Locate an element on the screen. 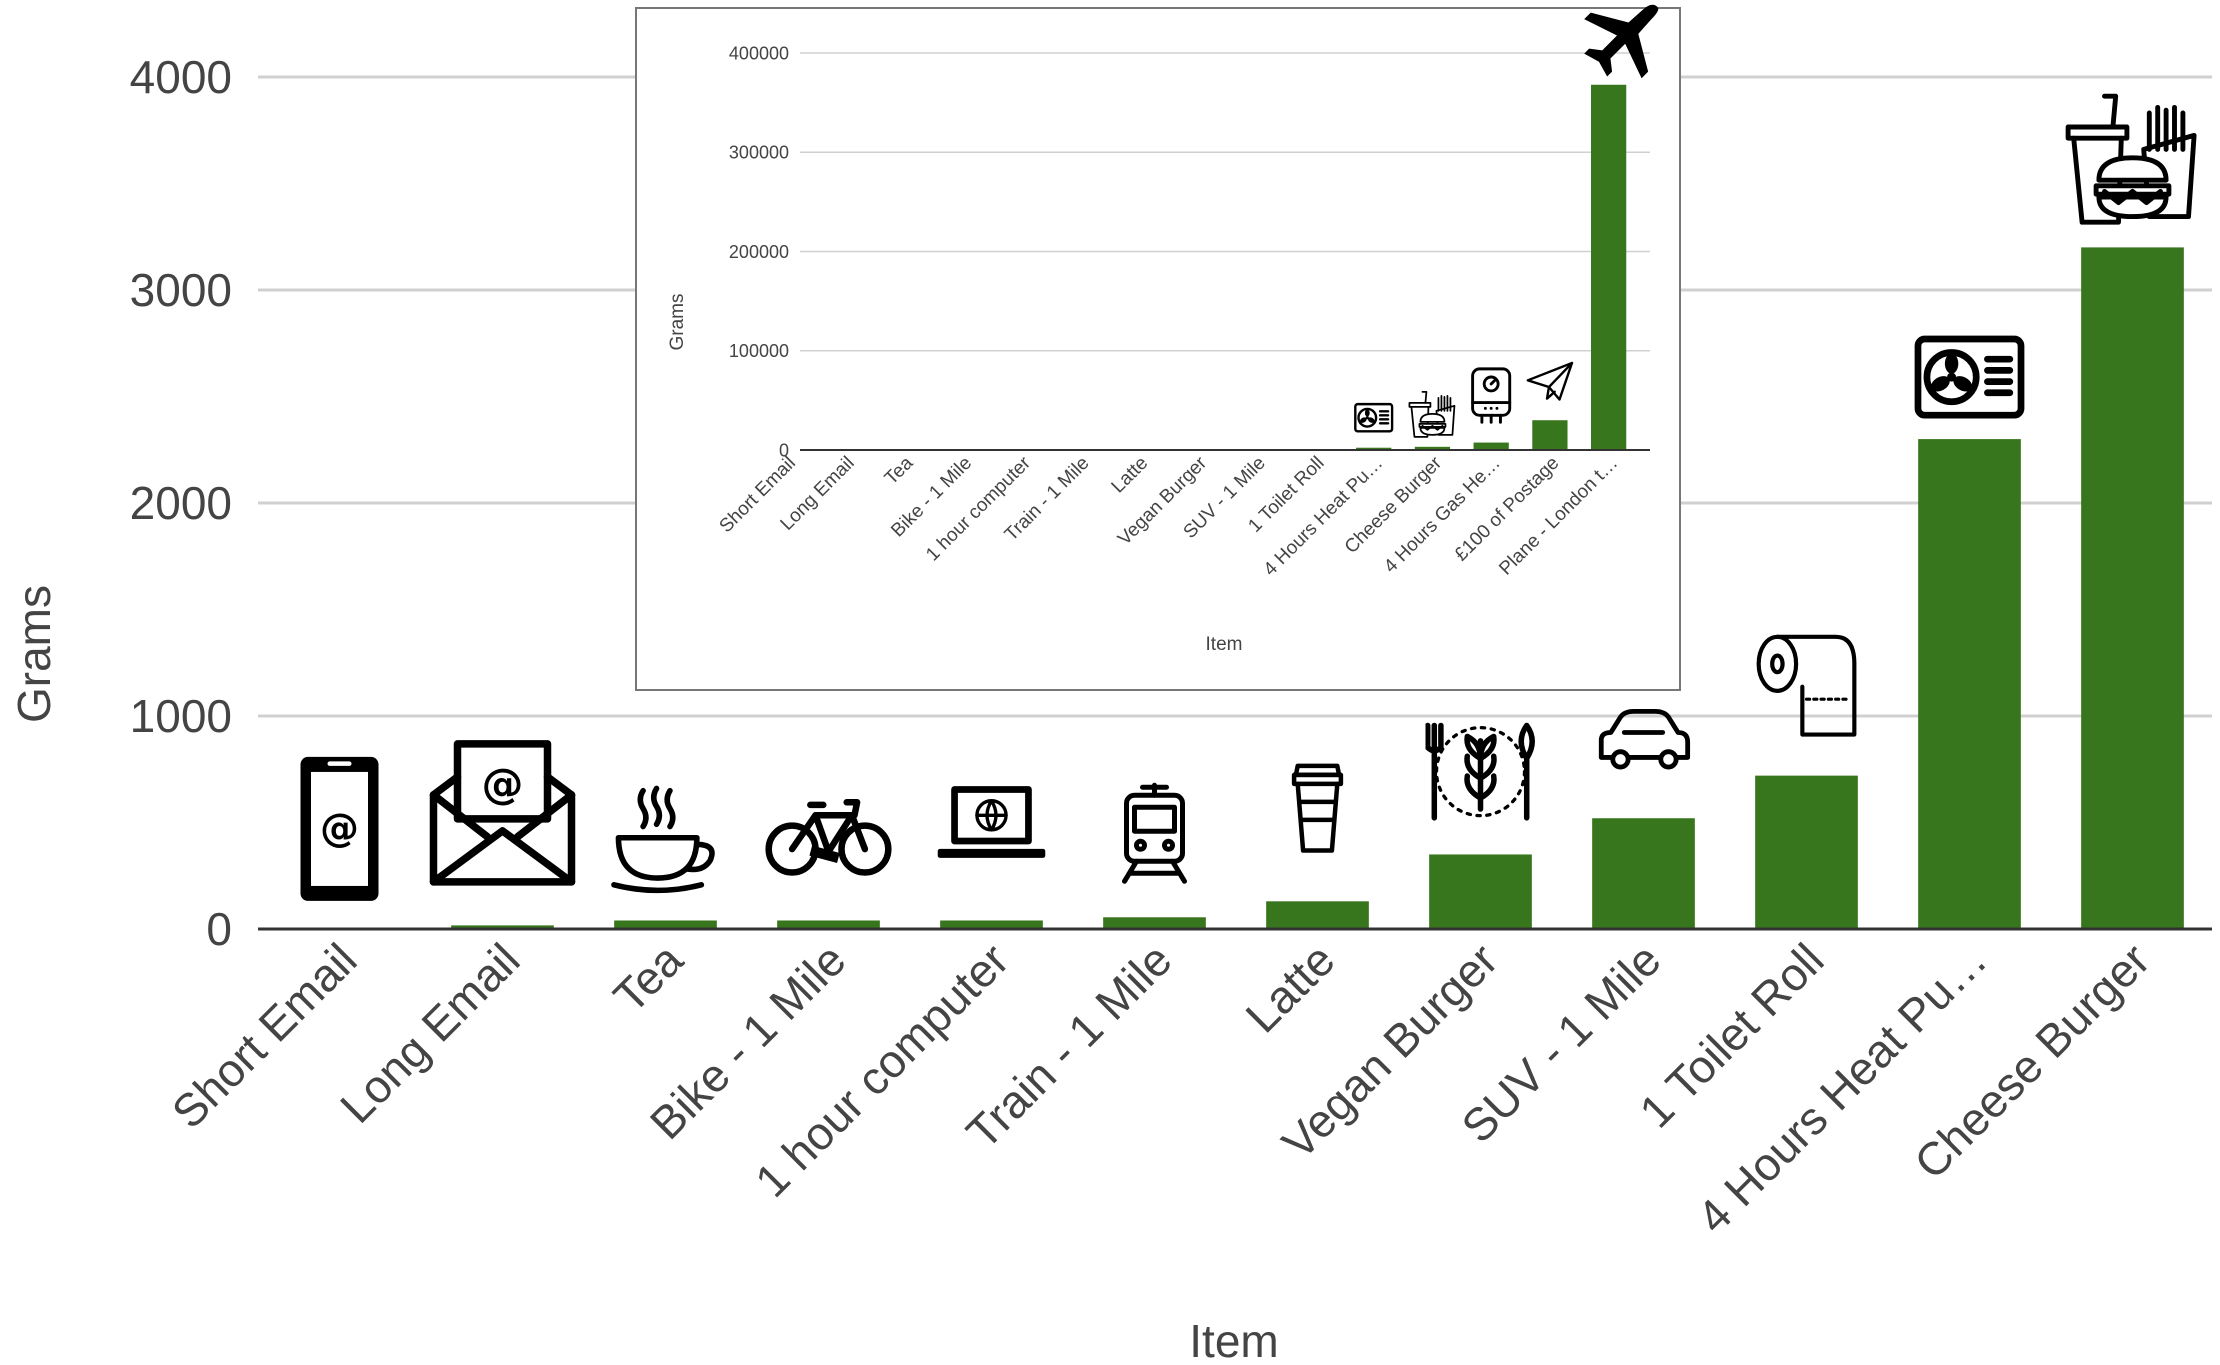  main-y-tick-label: 2000 is located at coordinates (181, 503).